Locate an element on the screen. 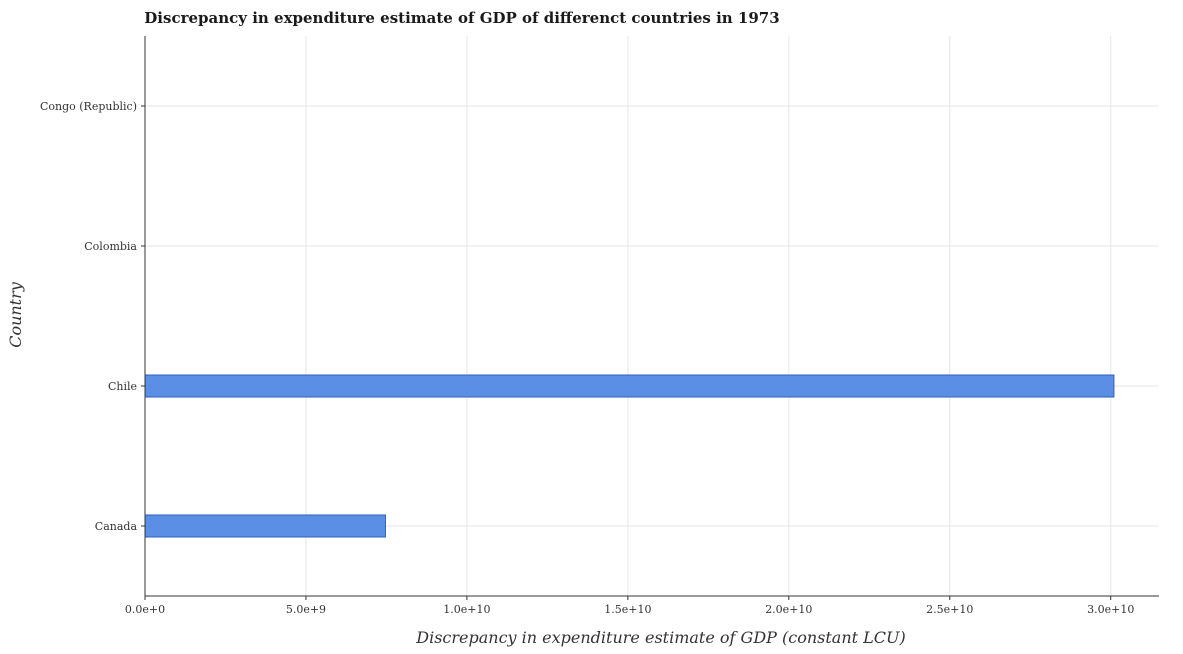 This screenshot has height=654, width=1183. y-axis-label: Country is located at coordinates (15, 314).